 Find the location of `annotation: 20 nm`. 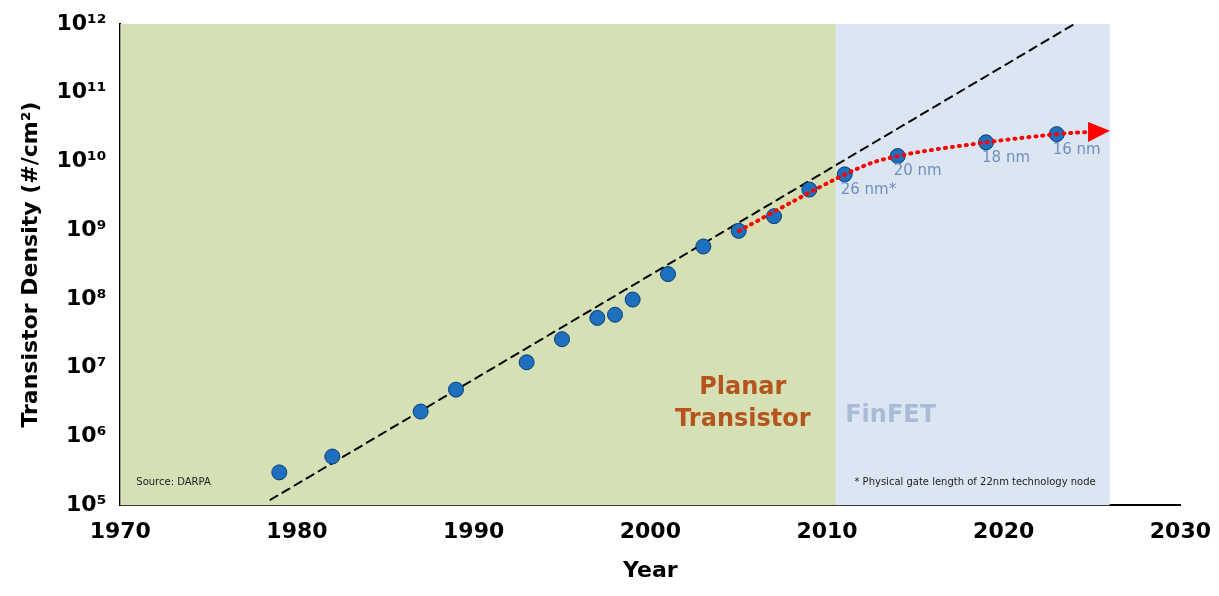

annotation: 20 nm is located at coordinates (917, 170).